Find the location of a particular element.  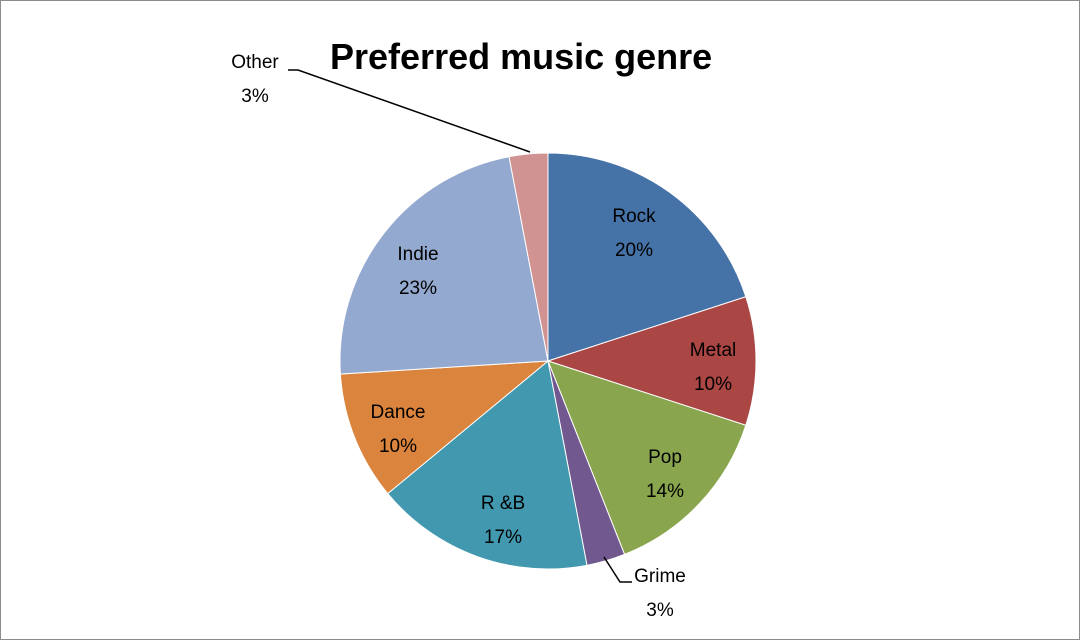

slice-label: Other is located at coordinates (255, 62).